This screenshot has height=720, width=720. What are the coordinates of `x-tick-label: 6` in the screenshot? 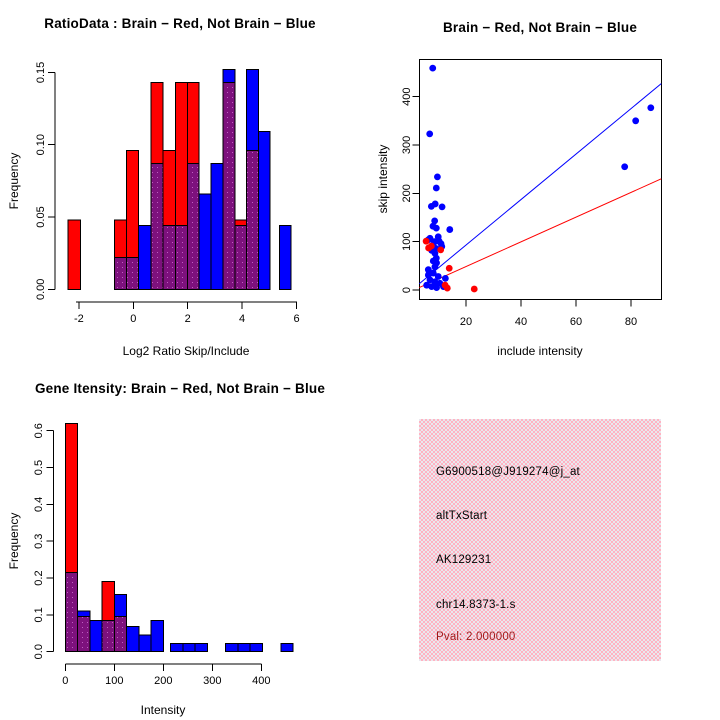 It's located at (296, 319).